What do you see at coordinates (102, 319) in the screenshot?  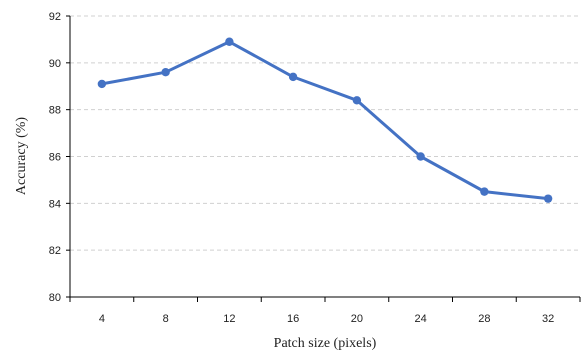 I see `x-tick-label: 4` at bounding box center [102, 319].